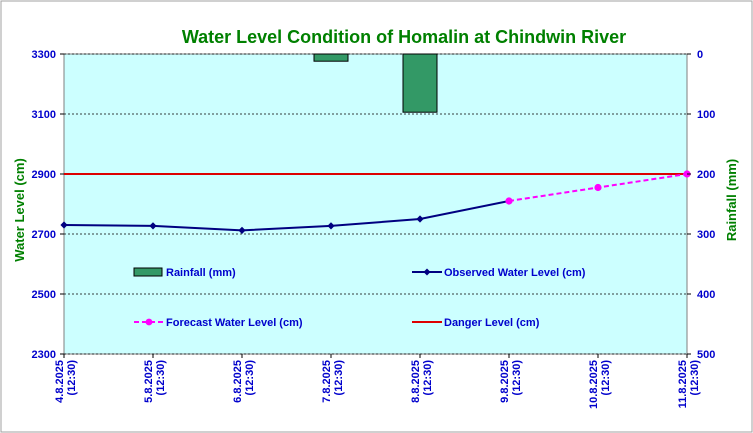 This screenshot has width=753, height=433. I want to click on water-level-lines, so click(375, 202).